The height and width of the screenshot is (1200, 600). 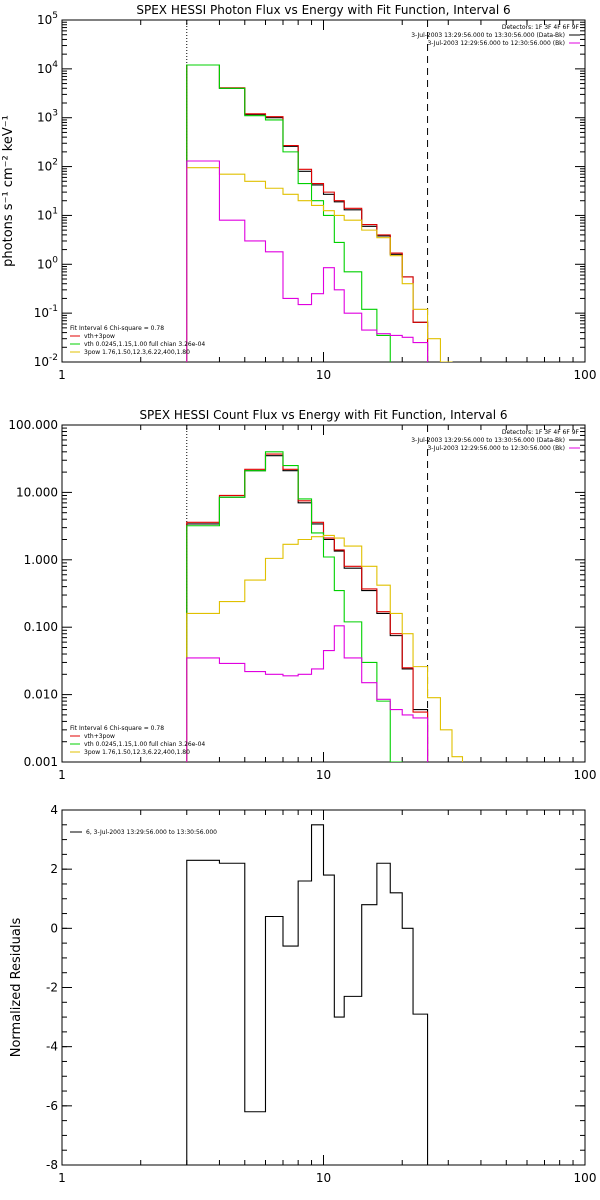 I want to click on y-tick-label: 10⁵, so click(x=47, y=19).